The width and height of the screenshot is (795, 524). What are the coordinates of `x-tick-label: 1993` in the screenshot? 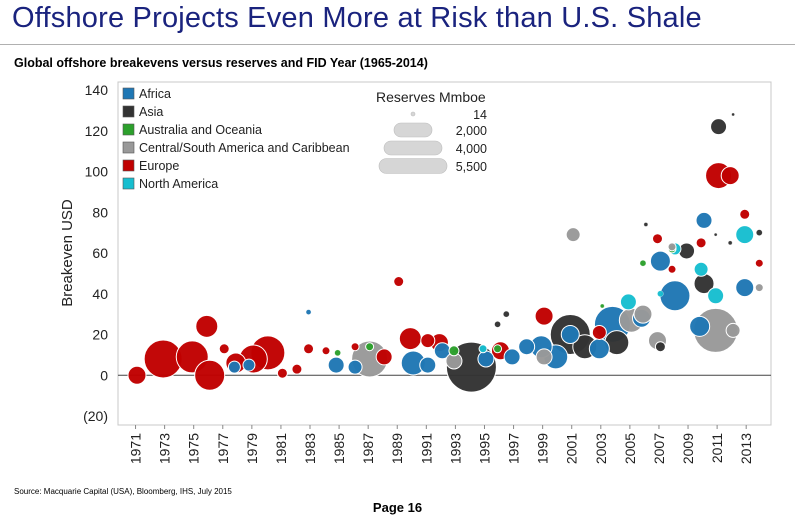 It's located at (455, 448).